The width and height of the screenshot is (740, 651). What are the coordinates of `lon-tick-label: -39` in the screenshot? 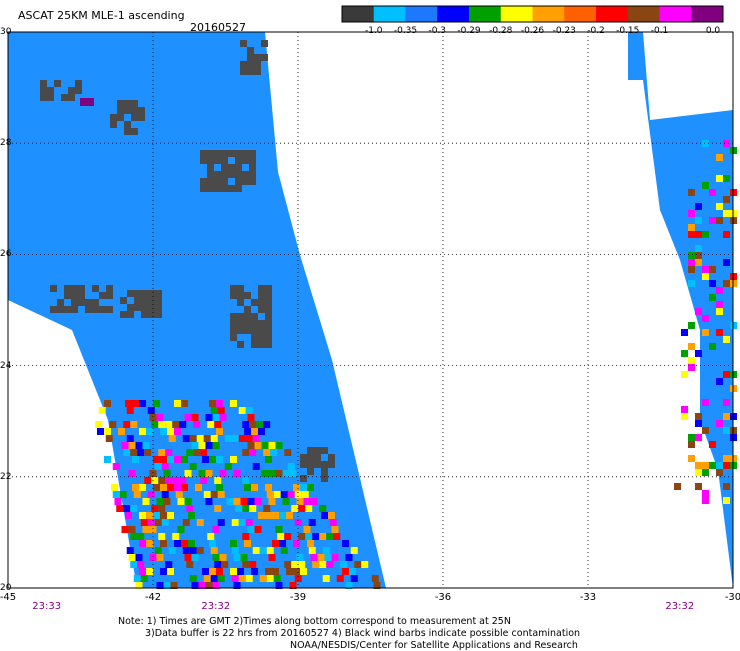 It's located at (298, 597).